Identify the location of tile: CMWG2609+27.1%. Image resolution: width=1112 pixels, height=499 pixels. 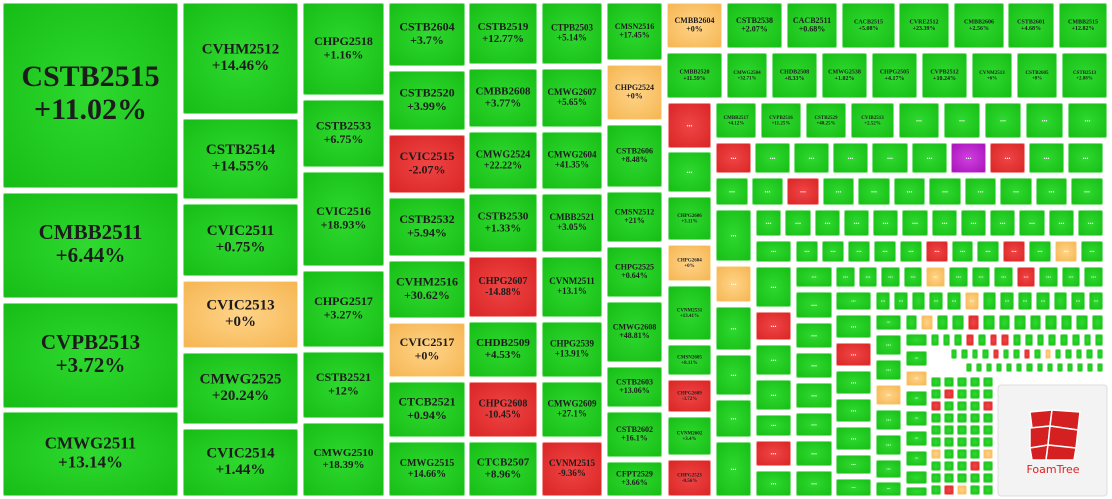
(572, 409).